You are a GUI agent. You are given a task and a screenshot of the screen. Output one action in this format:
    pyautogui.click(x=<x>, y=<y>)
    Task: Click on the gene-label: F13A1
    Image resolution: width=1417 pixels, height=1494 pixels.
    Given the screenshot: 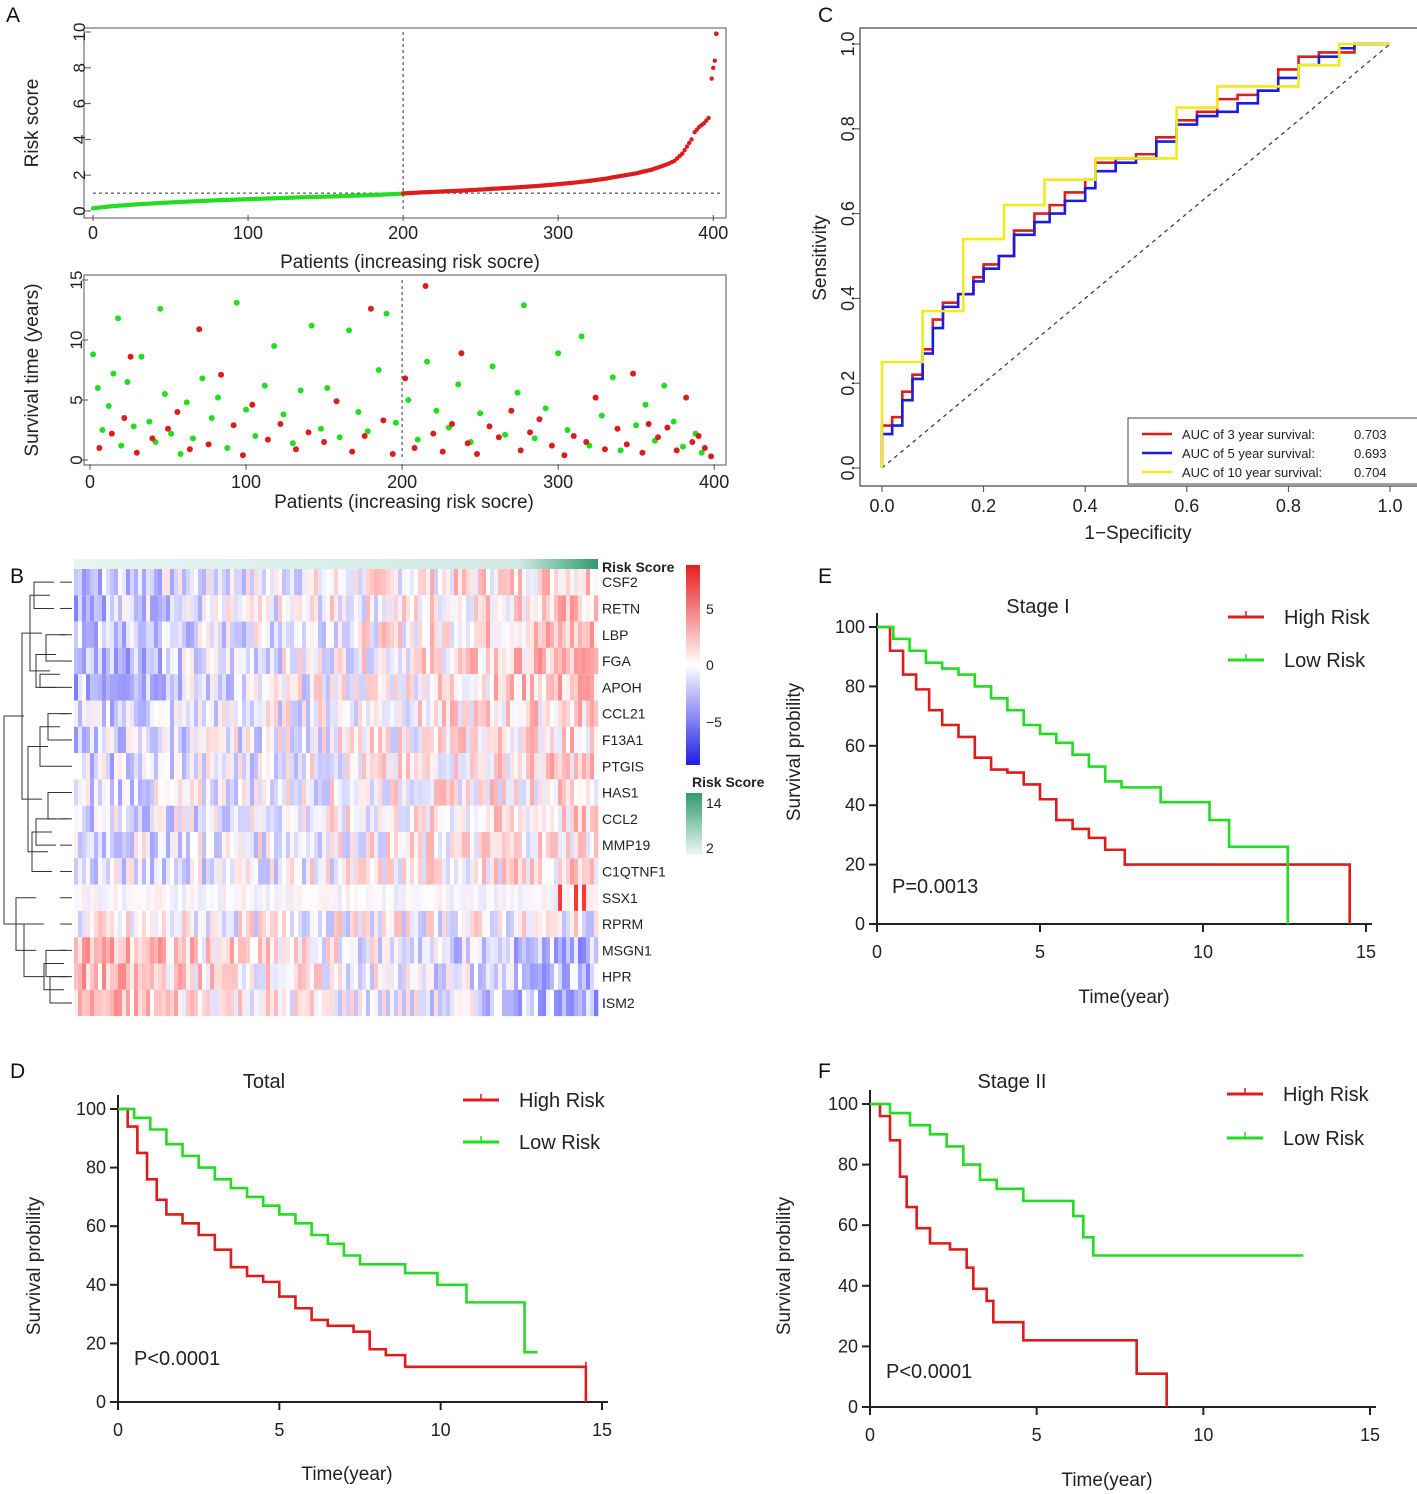 What is the action you would take?
    pyautogui.click(x=622, y=740)
    